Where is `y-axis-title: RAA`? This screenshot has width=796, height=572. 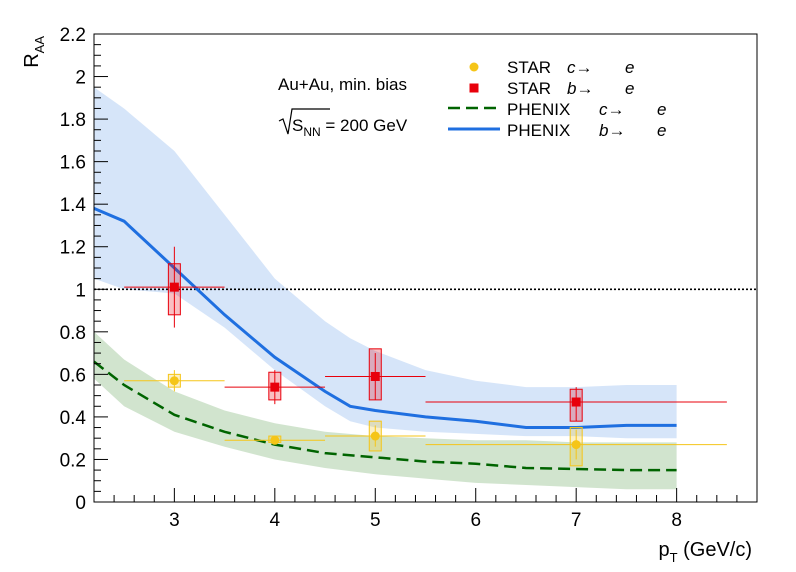 y-axis-title: RAA is located at coordinates (34, 52).